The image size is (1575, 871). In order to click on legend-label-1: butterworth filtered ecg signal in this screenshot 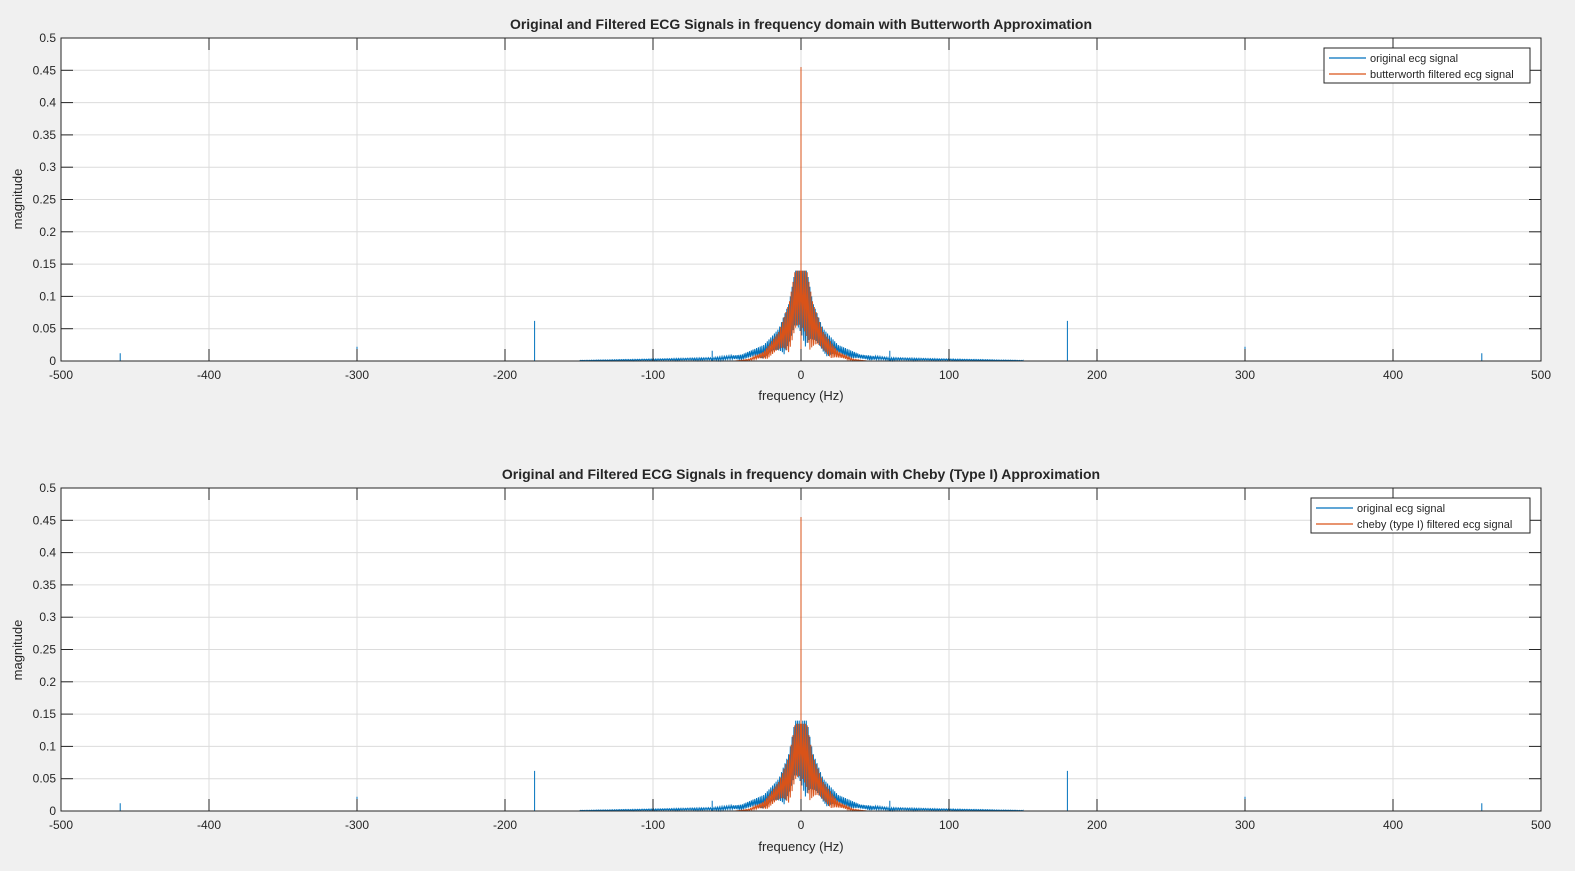, I will do `click(1442, 75)`.